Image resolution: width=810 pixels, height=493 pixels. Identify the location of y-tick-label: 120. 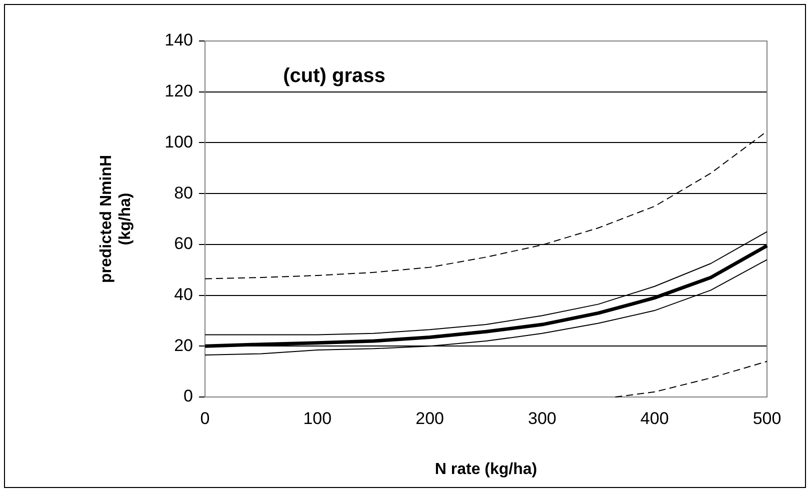
(178, 91).